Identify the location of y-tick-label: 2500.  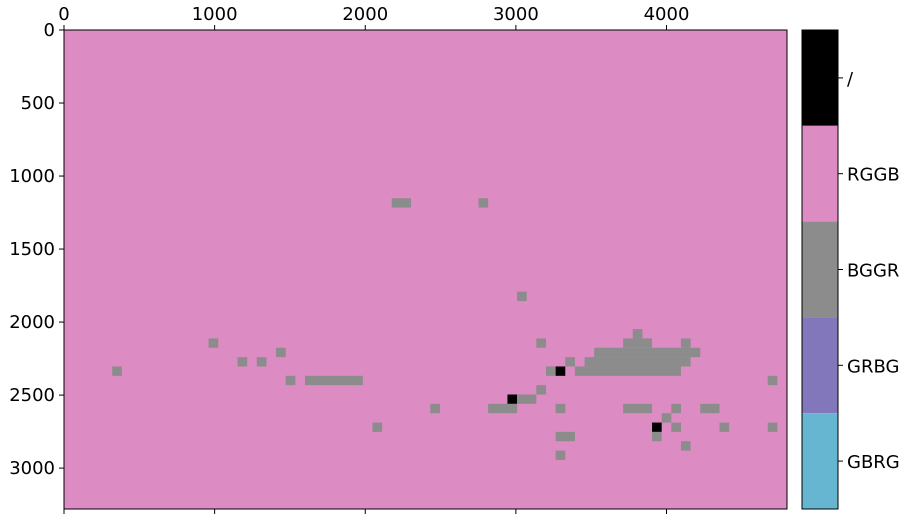
(32, 395).